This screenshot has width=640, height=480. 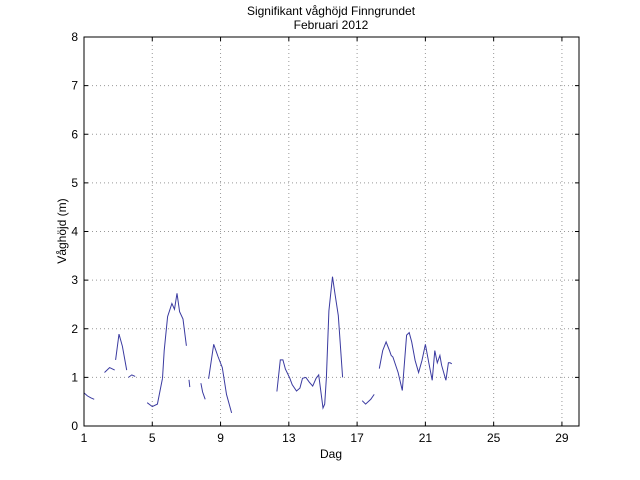 I want to click on x-tick-label: 1, so click(x=84, y=438).